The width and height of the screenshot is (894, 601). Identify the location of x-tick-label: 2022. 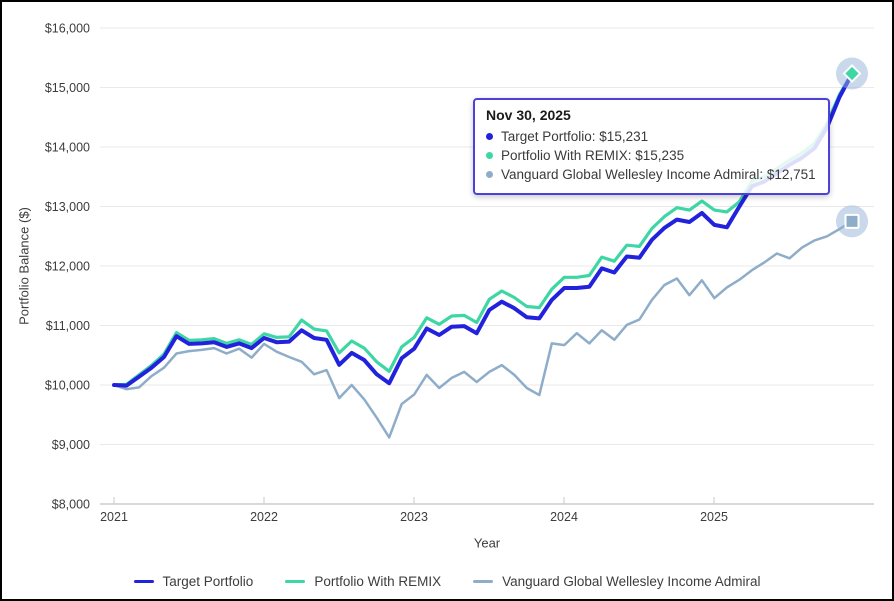
(264, 517).